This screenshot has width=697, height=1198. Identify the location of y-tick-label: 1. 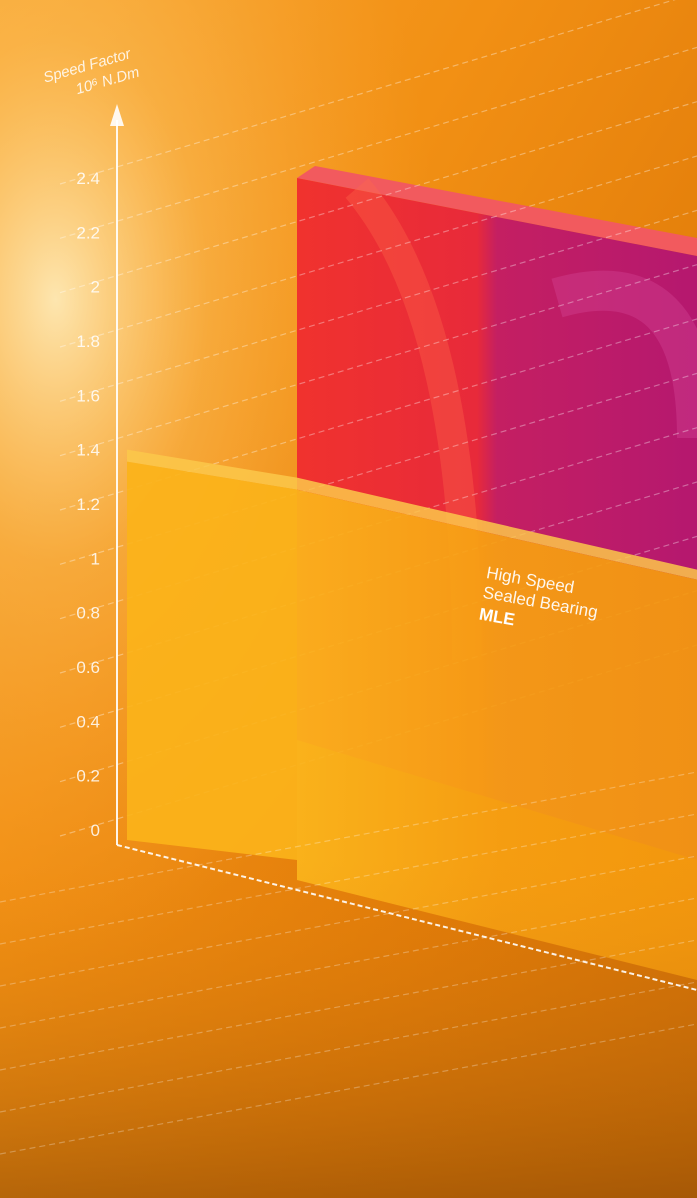
(95, 558).